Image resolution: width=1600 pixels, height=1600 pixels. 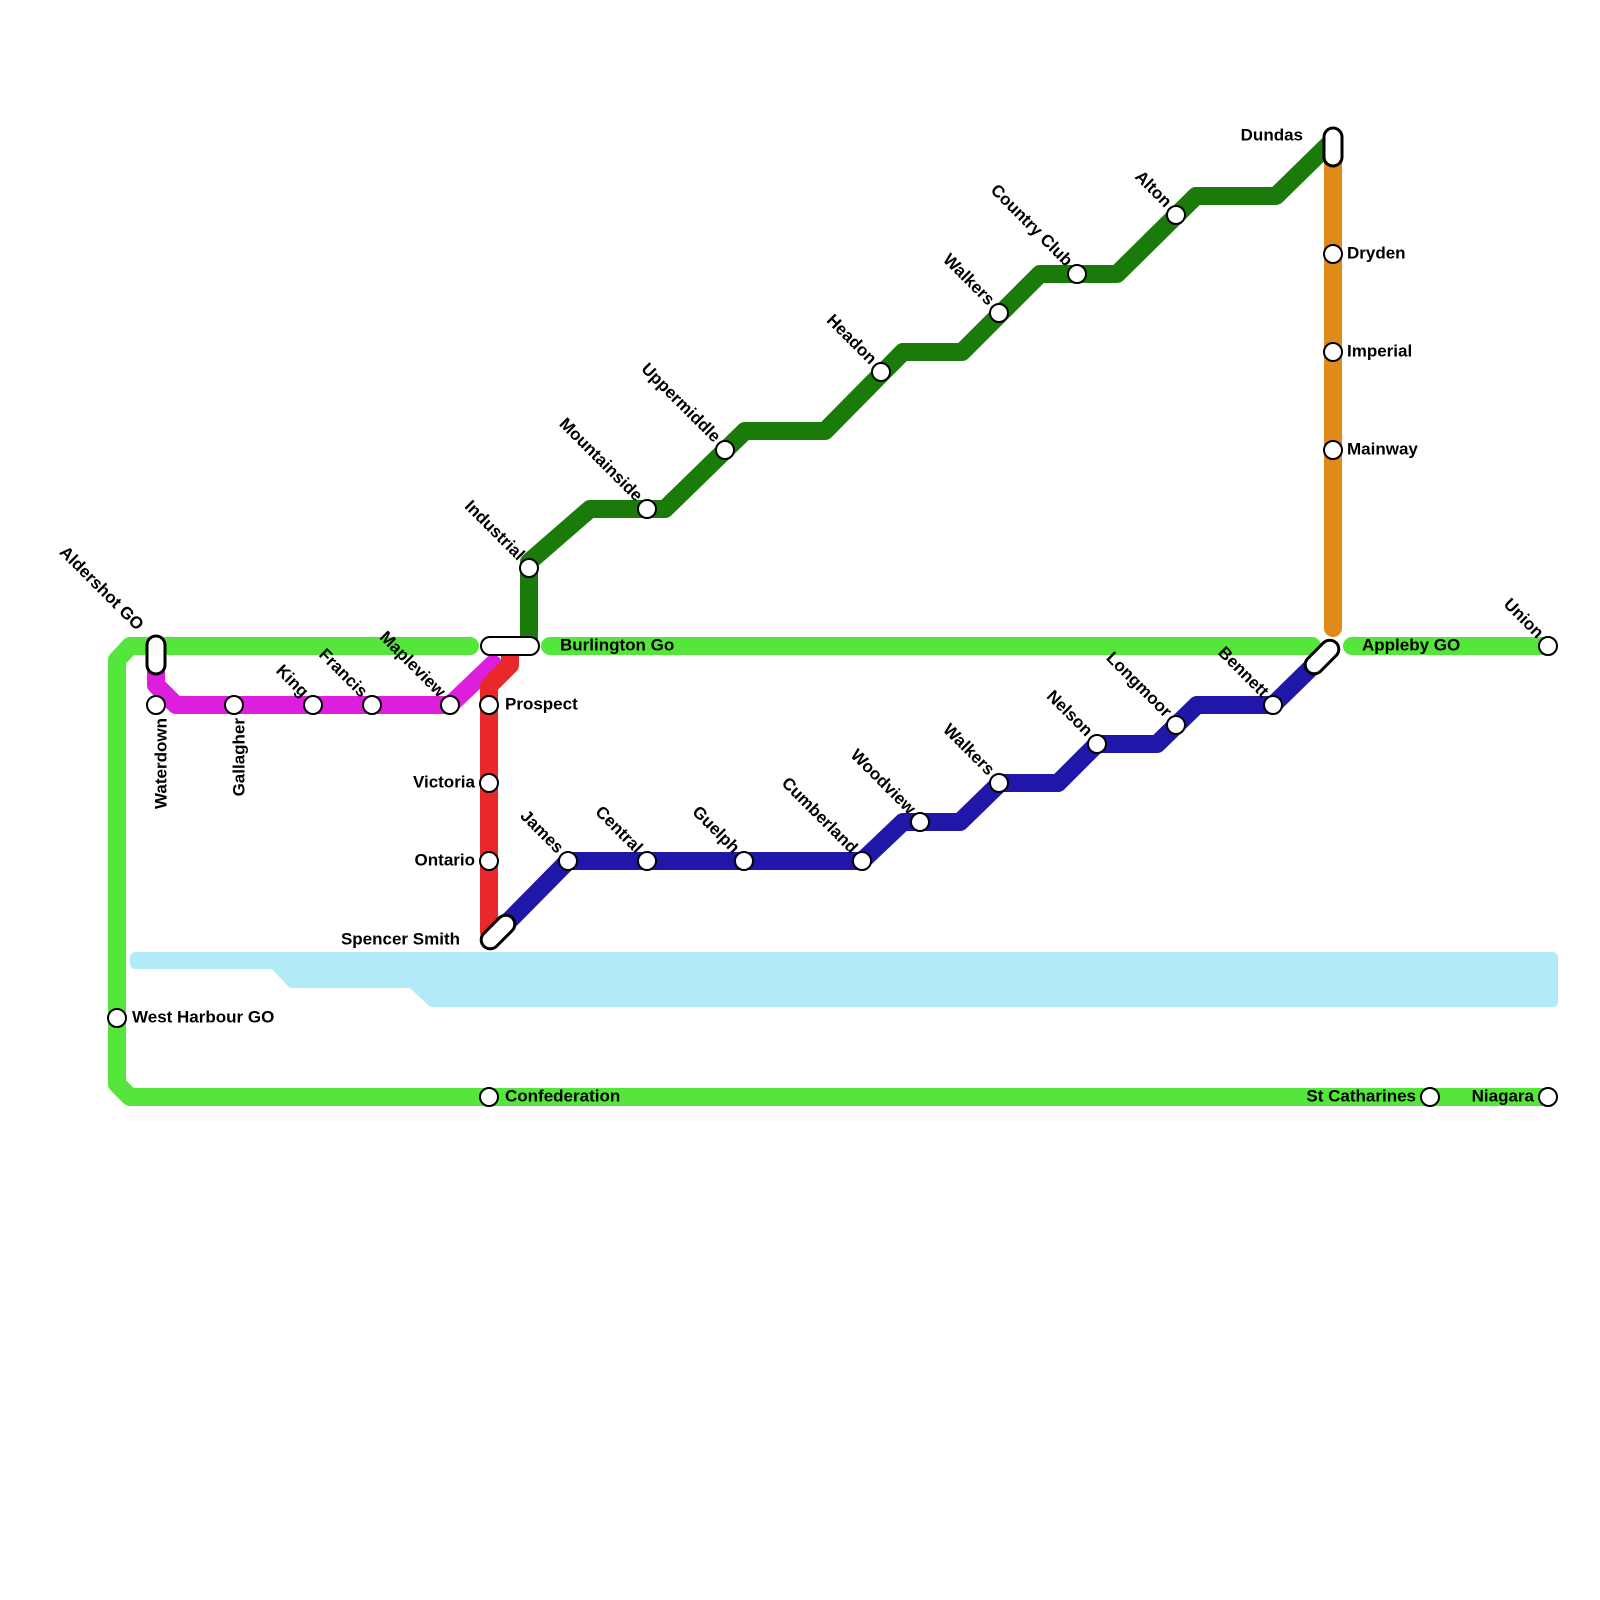 What do you see at coordinates (495, 530) in the screenshot?
I see `station-label: Industrial` at bounding box center [495, 530].